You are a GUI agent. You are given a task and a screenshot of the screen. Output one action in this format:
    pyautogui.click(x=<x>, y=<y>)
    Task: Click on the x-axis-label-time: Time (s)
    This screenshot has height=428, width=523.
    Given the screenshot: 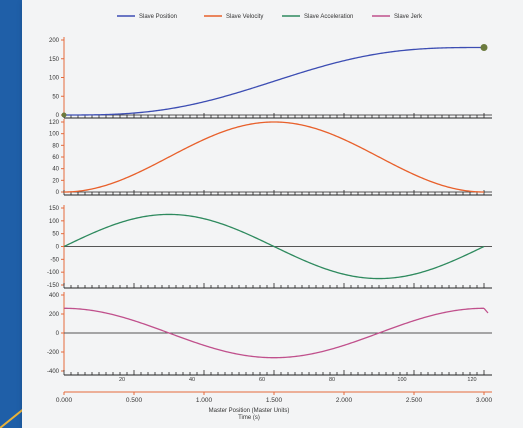 What is the action you would take?
    pyautogui.click(x=249, y=418)
    